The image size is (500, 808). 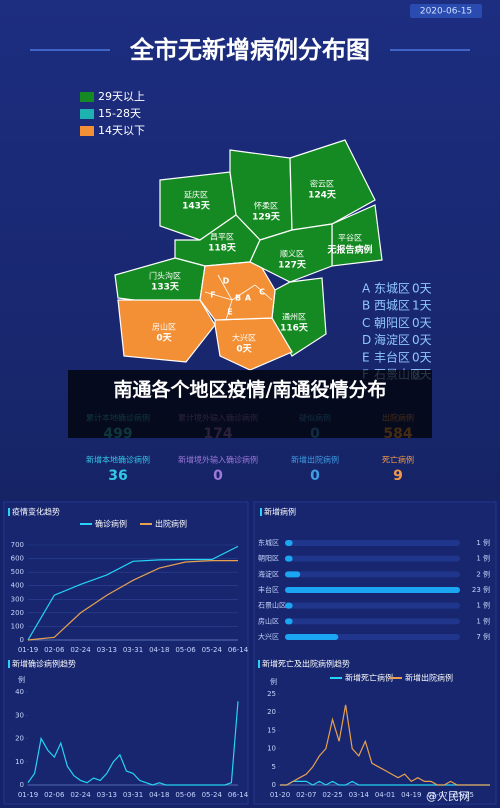 What do you see at coordinates (28, 650) in the screenshot?
I see `x-tick-label: 01-19` at bounding box center [28, 650].